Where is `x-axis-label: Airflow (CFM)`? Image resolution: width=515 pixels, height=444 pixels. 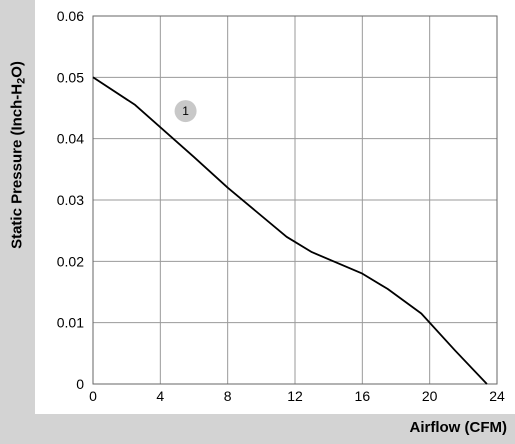 x-axis-label: Airflow (CFM) is located at coordinates (458, 427).